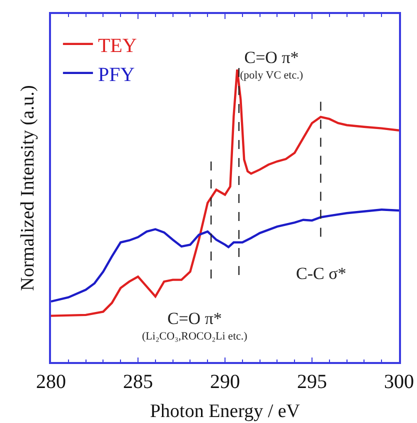  I want to click on x-tick-label: 280, so click(51, 381).